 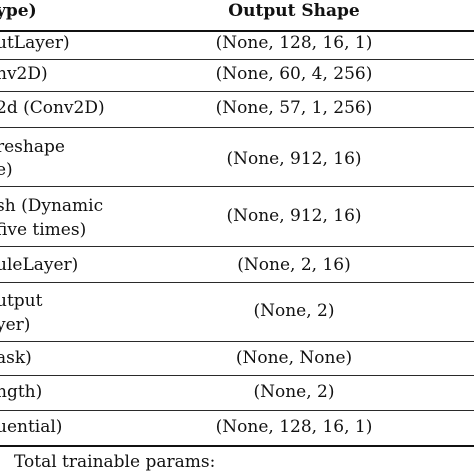 What do you see at coordinates (294, 74) in the screenshot?
I see `row-1-output-shape: (None, 60, 4, 256)` at bounding box center [294, 74].